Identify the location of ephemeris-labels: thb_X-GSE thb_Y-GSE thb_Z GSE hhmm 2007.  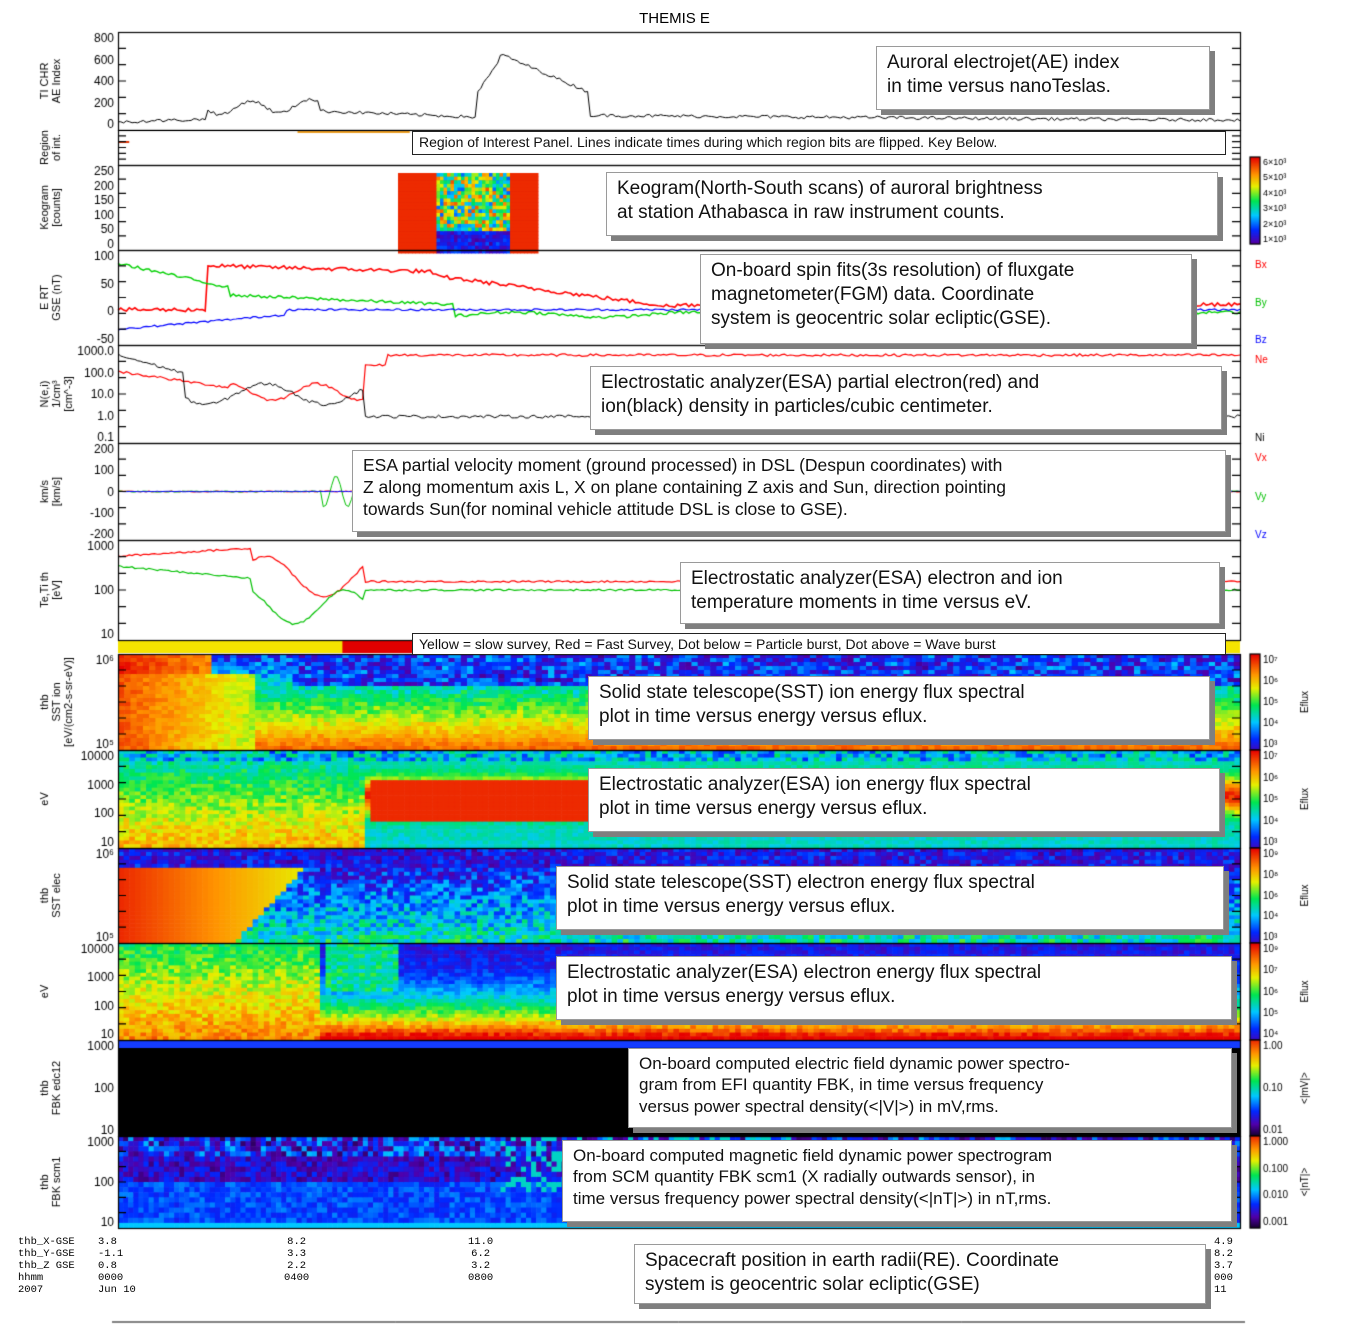
(46, 1266).